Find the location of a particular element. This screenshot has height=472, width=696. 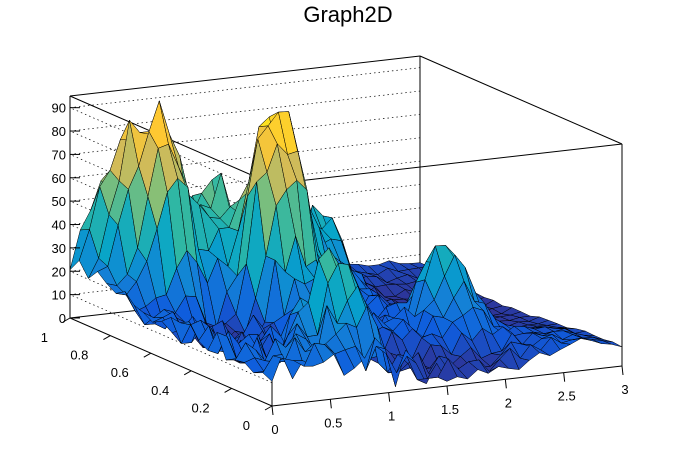

y-tick-label: 0.8 is located at coordinates (79, 355).